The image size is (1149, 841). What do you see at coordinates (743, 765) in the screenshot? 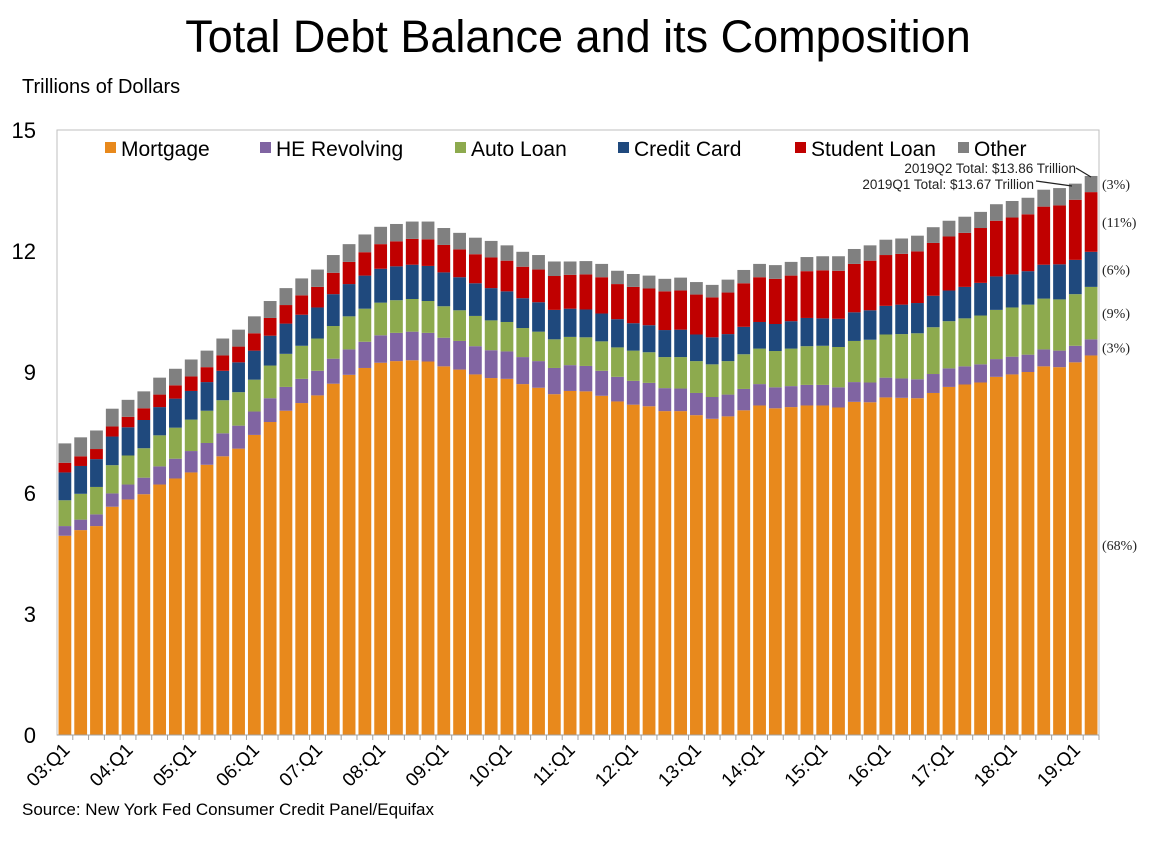
I see `x-tick-label: 14:Q1` at bounding box center [743, 765].